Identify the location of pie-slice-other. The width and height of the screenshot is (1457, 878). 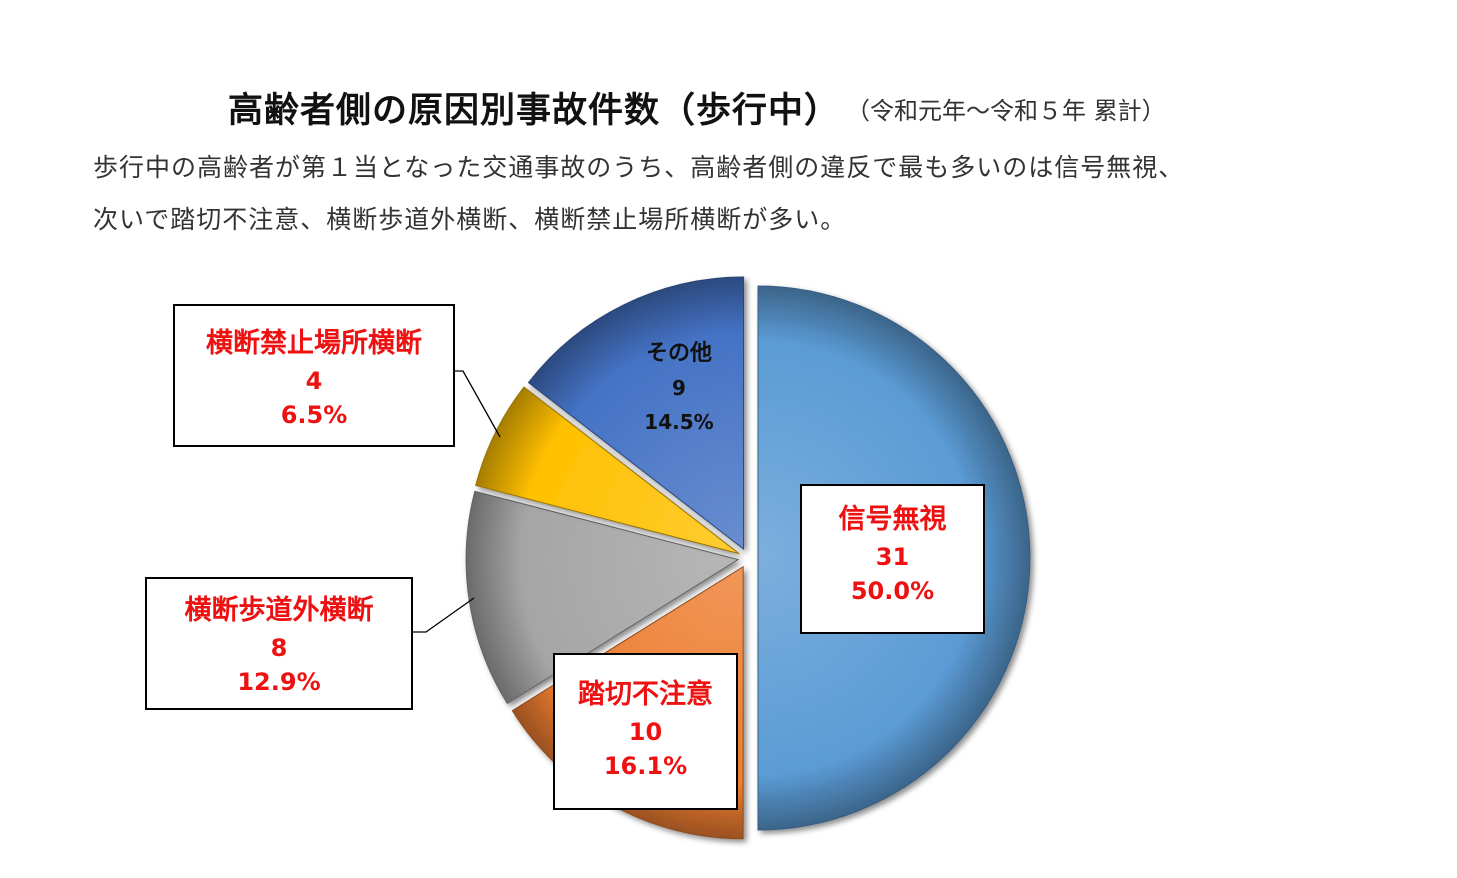
(636, 413).